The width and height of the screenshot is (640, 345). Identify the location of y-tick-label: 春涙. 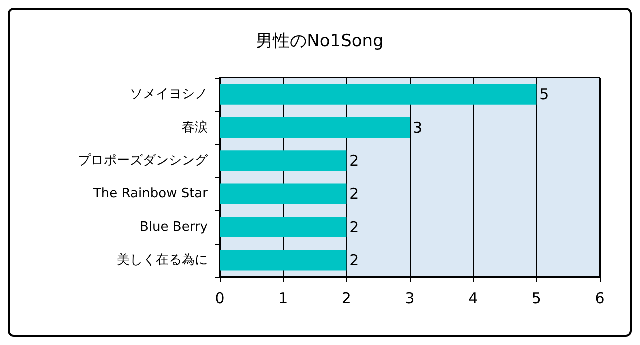
(195, 128).